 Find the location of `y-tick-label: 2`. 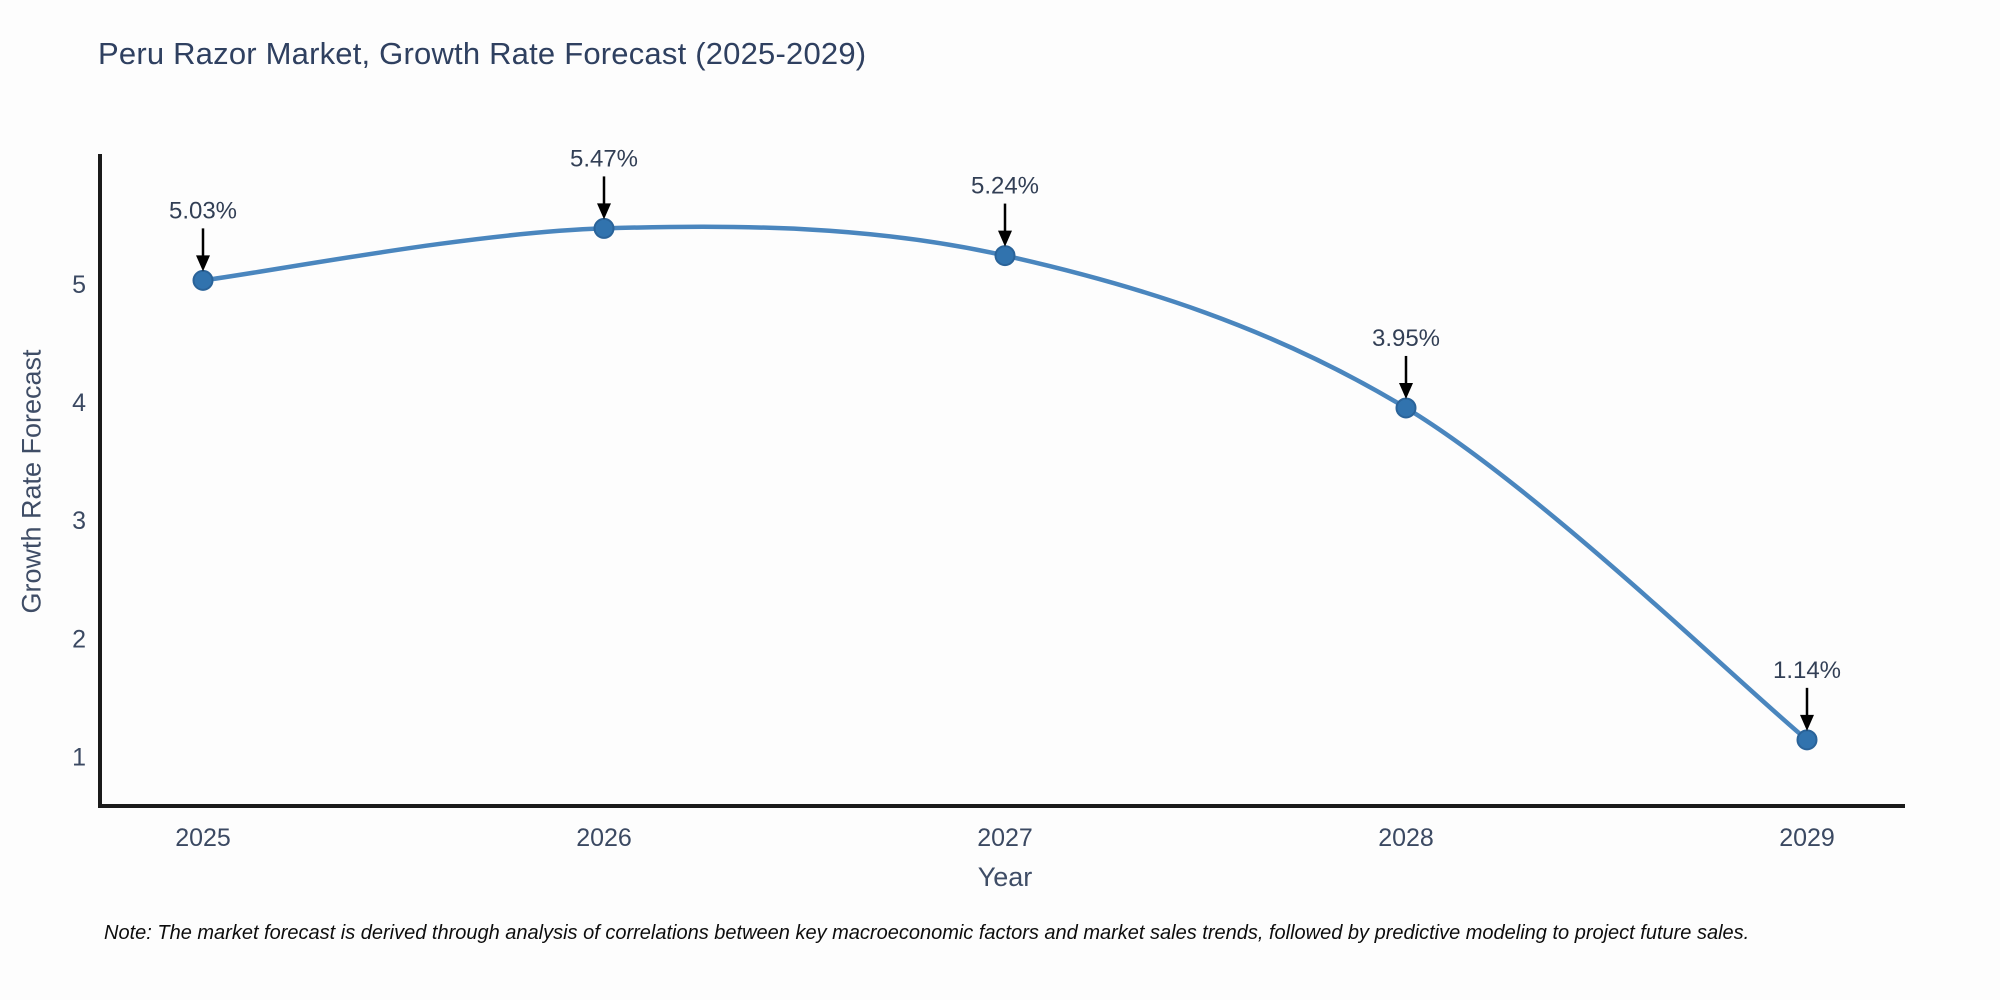

y-tick-label: 2 is located at coordinates (79, 639).